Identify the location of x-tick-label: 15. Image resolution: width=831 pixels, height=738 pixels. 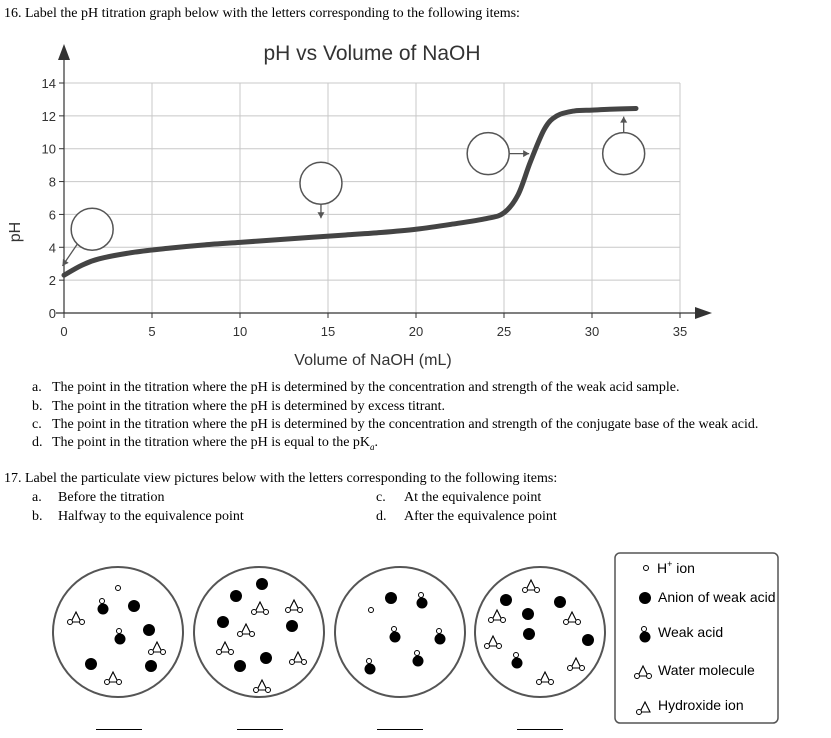
(328, 331).